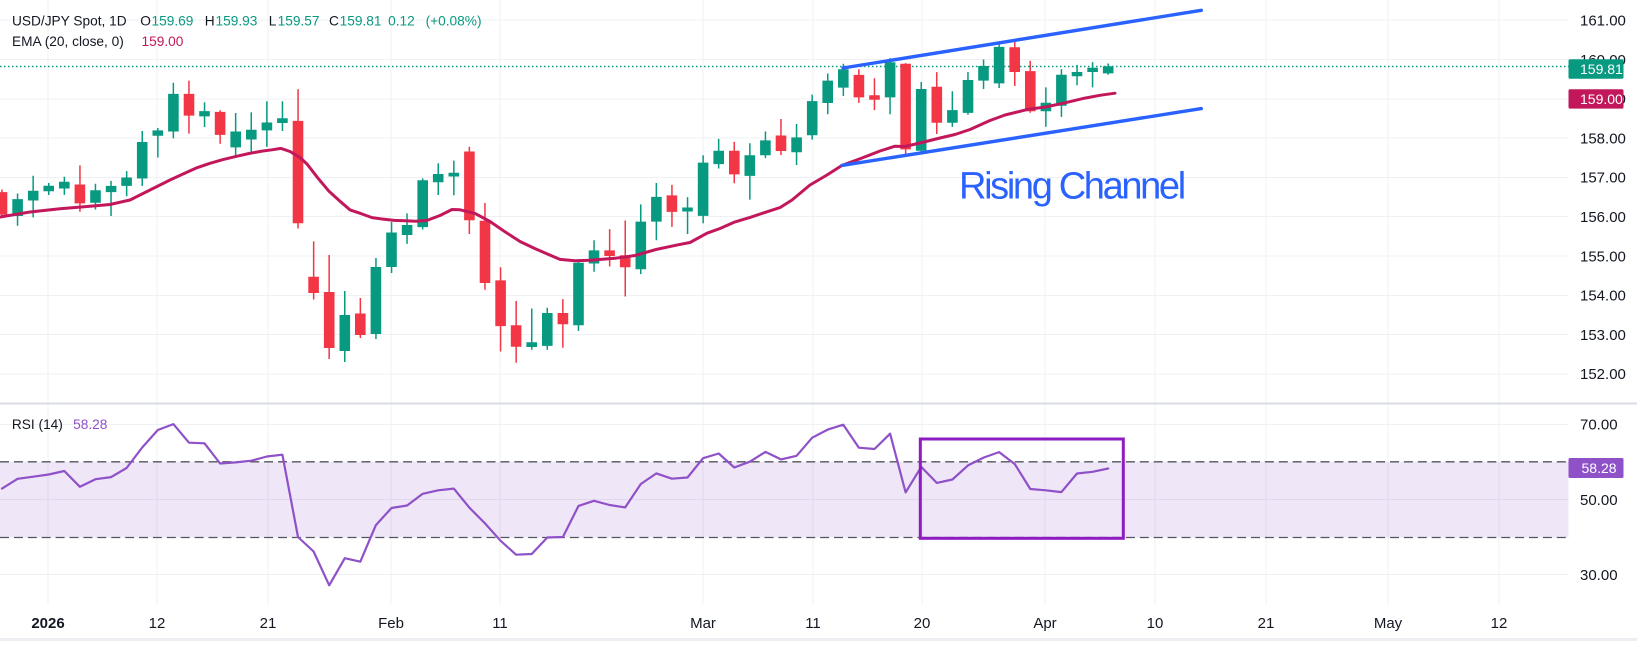  I want to click on svg-text: 153.00, so click(1603, 335).